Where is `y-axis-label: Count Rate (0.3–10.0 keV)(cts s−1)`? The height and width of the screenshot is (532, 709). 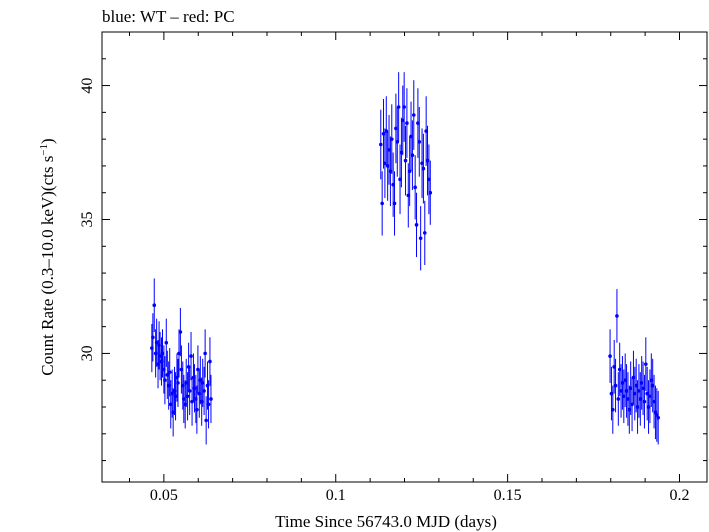 y-axis-label: Count Rate (0.3–10.0 keV)(cts s−1) is located at coordinates (47, 256).